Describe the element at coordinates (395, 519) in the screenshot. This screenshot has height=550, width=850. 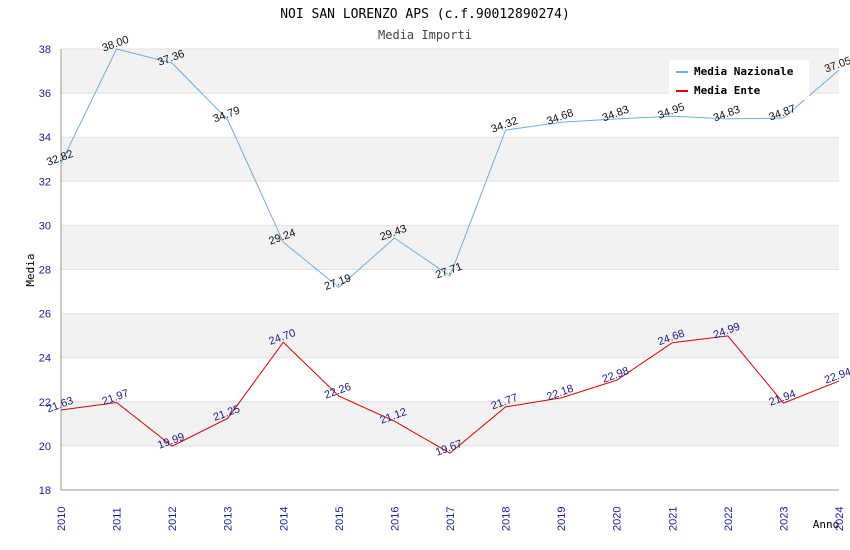
I see `x-tick-label: 2016` at that location.